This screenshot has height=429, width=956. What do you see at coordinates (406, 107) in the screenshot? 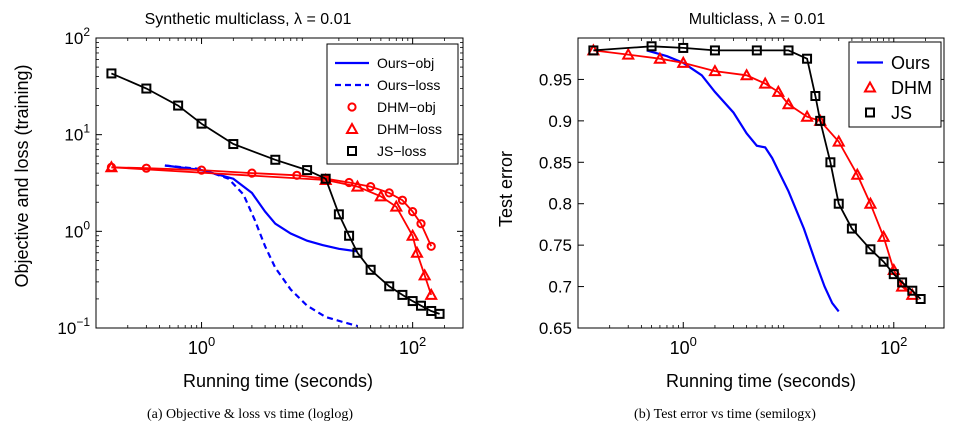
I see `chart-a-legend-label-2: DHM−obj` at bounding box center [406, 107].